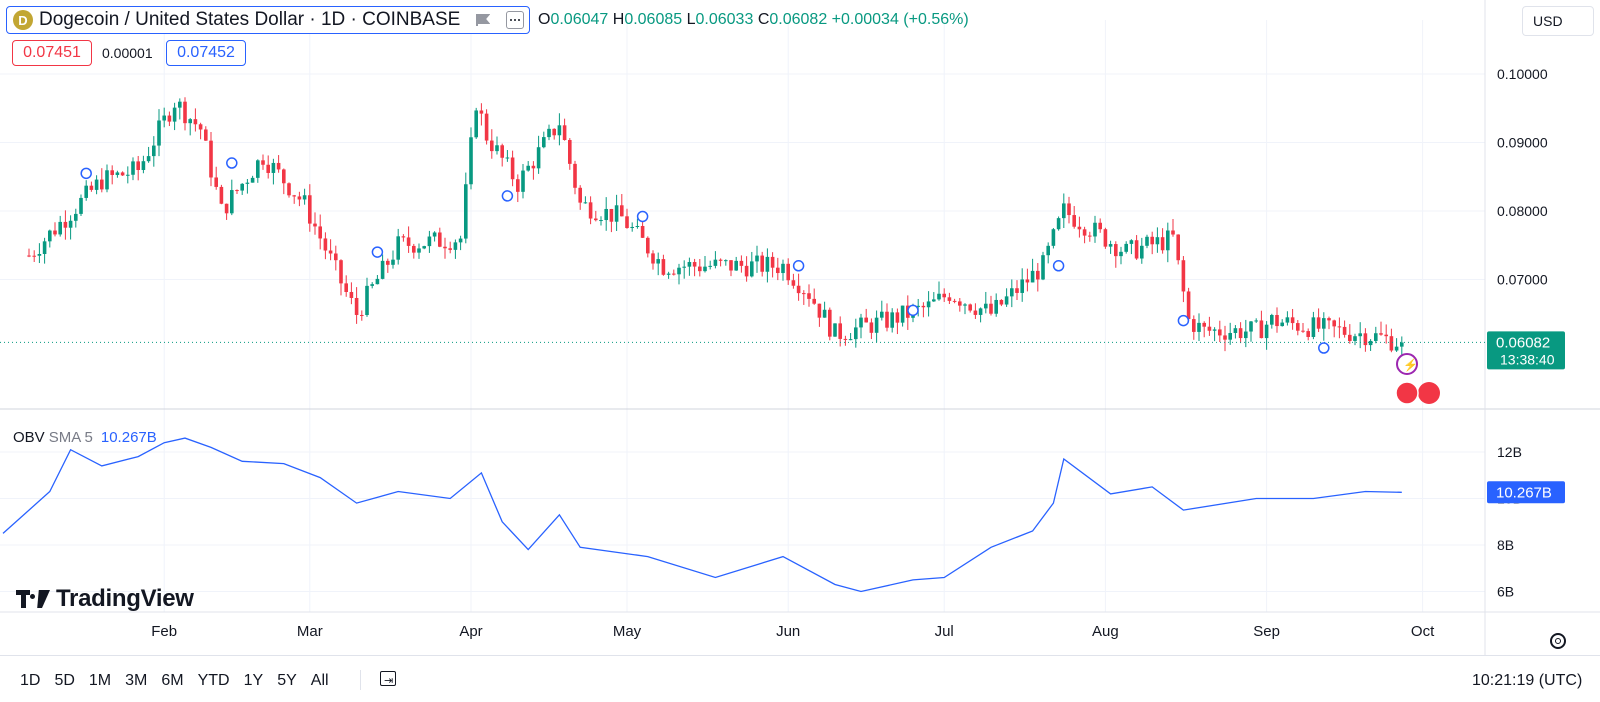 This screenshot has width=1600, height=702. Describe the element at coordinates (1558, 641) in the screenshot. I see `settings-icon` at that location.